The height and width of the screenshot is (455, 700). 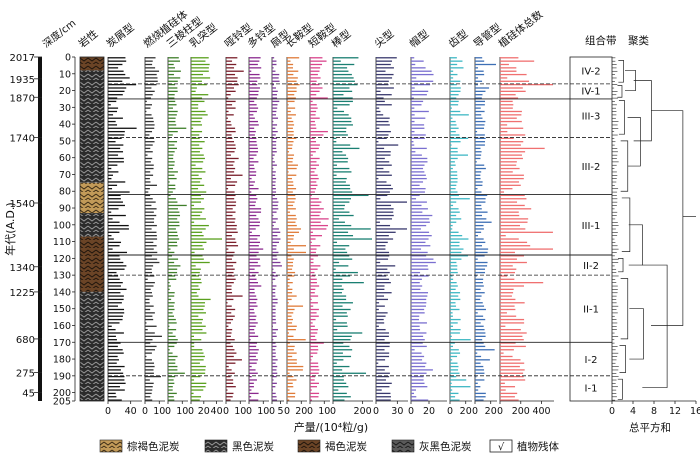 I want to click on depth-tick-label: 110, so click(x=62, y=242).